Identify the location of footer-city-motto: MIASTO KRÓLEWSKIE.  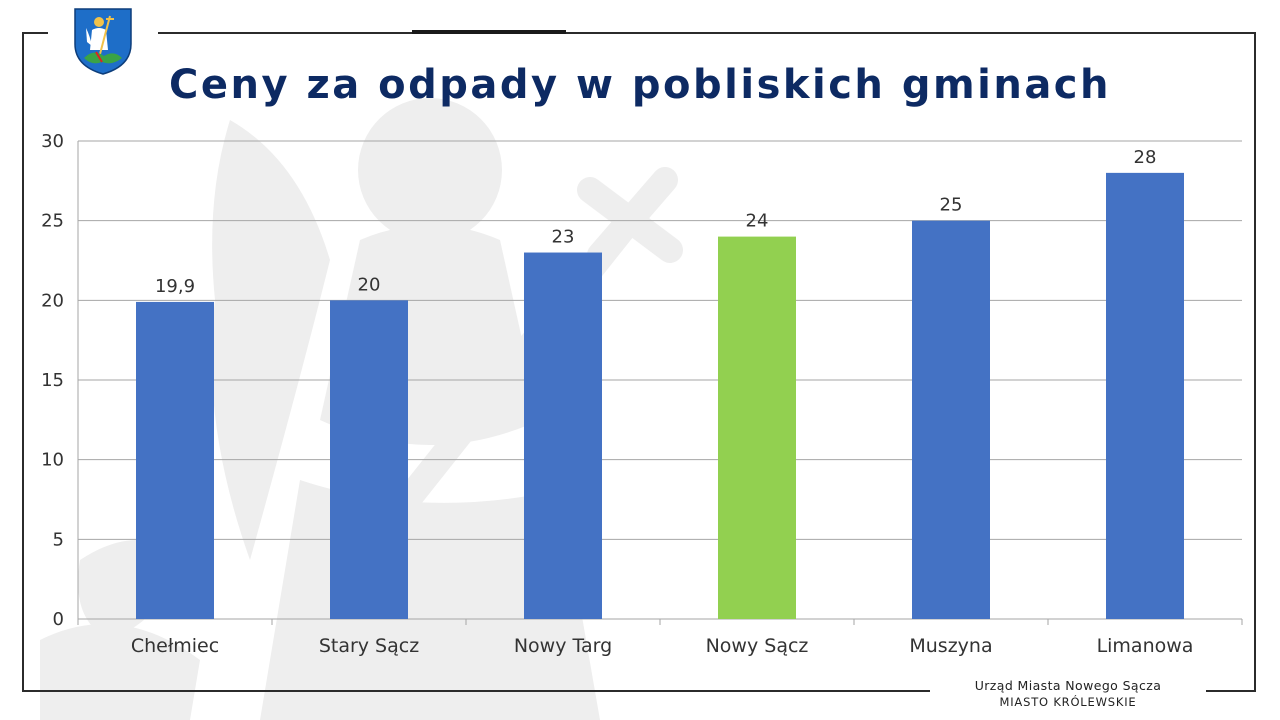
(1068, 702).